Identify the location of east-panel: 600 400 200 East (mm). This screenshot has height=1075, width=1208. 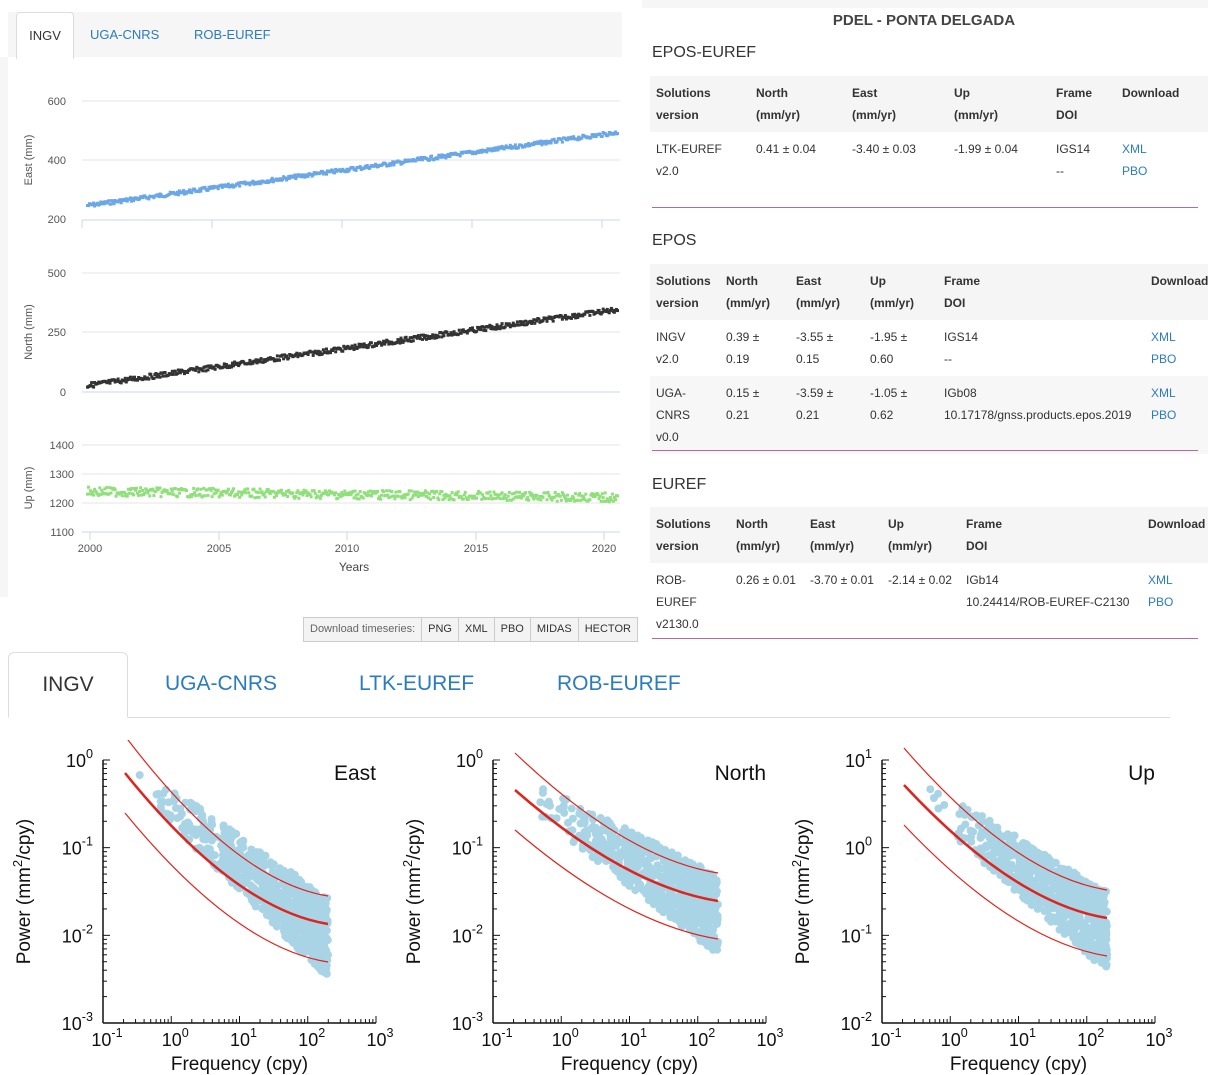
(321, 162).